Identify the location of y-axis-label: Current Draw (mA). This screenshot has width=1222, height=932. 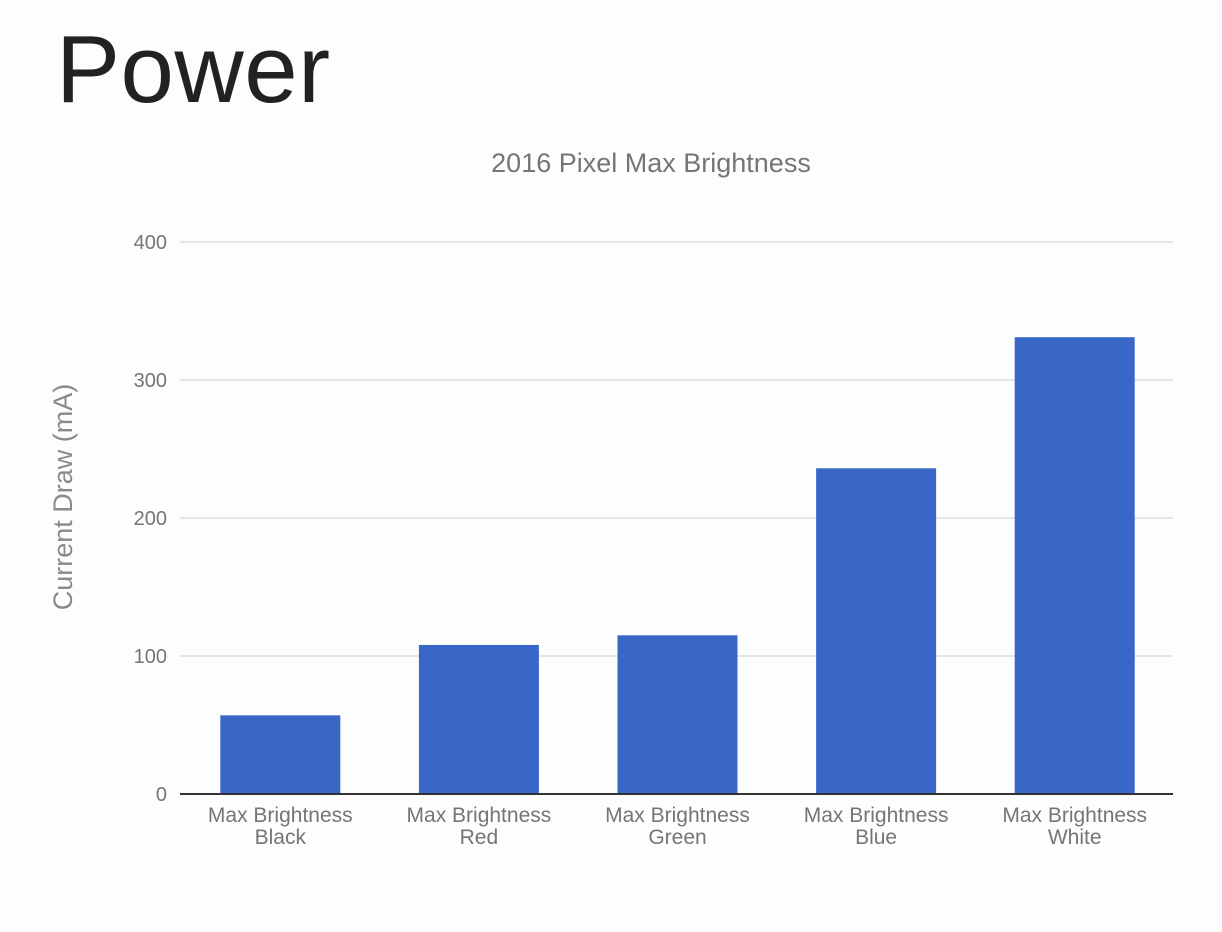
(63, 497).